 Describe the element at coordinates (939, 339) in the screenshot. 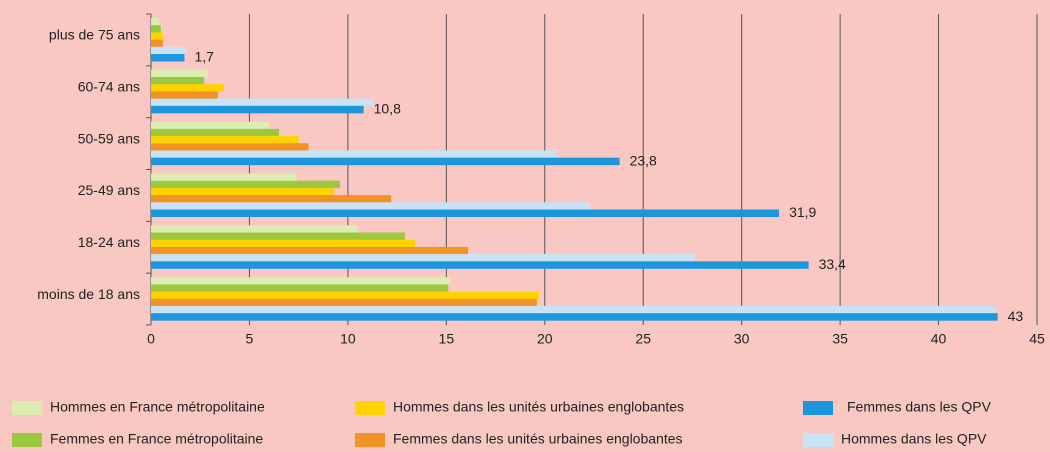

I see `x-tick-label: 40` at that location.